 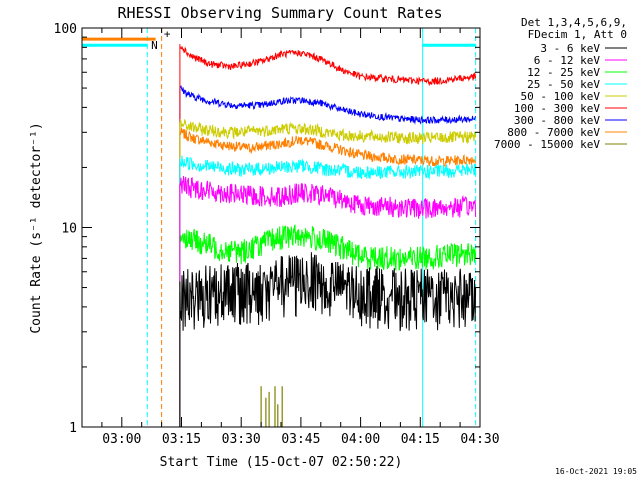 I want to click on x-tick-label: 03:00, so click(x=121, y=439).